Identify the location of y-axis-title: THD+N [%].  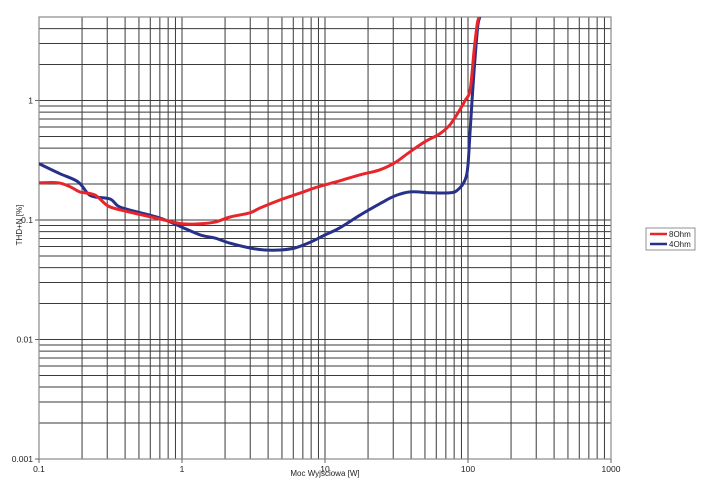
(19, 225).